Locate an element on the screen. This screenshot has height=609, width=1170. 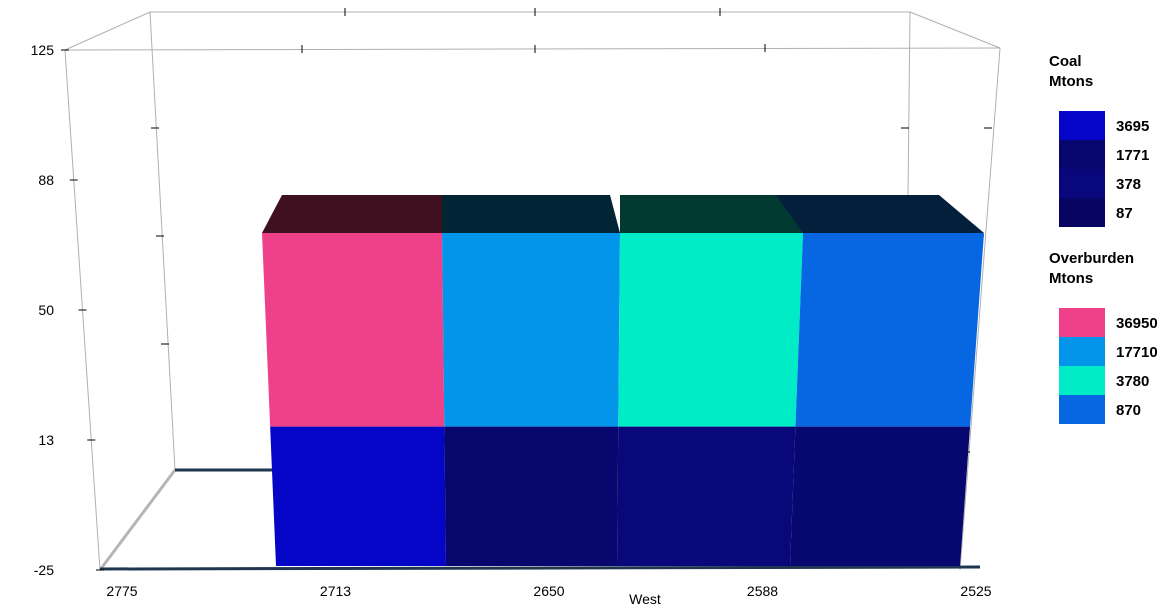
legend-label: 87 is located at coordinates (1124, 213).